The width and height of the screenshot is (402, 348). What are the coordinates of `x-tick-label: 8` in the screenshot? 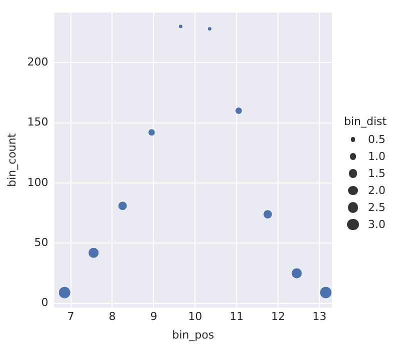 It's located at (112, 317).